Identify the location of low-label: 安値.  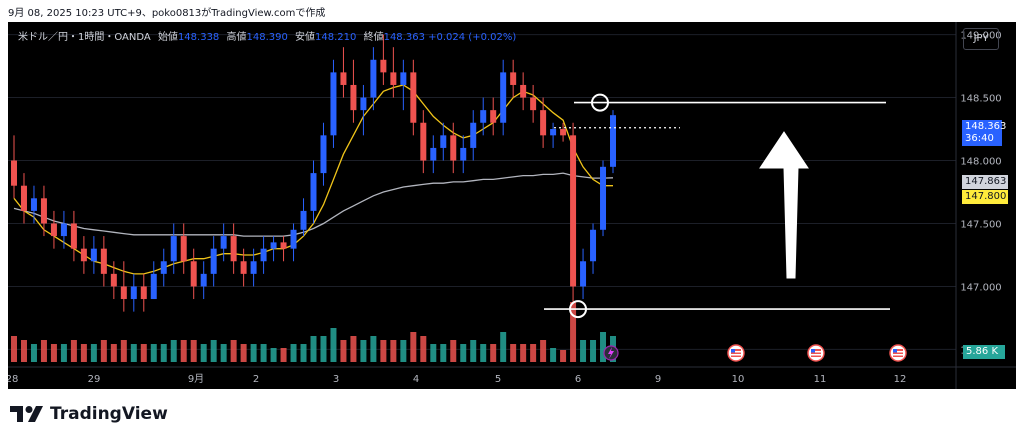
(305, 37).